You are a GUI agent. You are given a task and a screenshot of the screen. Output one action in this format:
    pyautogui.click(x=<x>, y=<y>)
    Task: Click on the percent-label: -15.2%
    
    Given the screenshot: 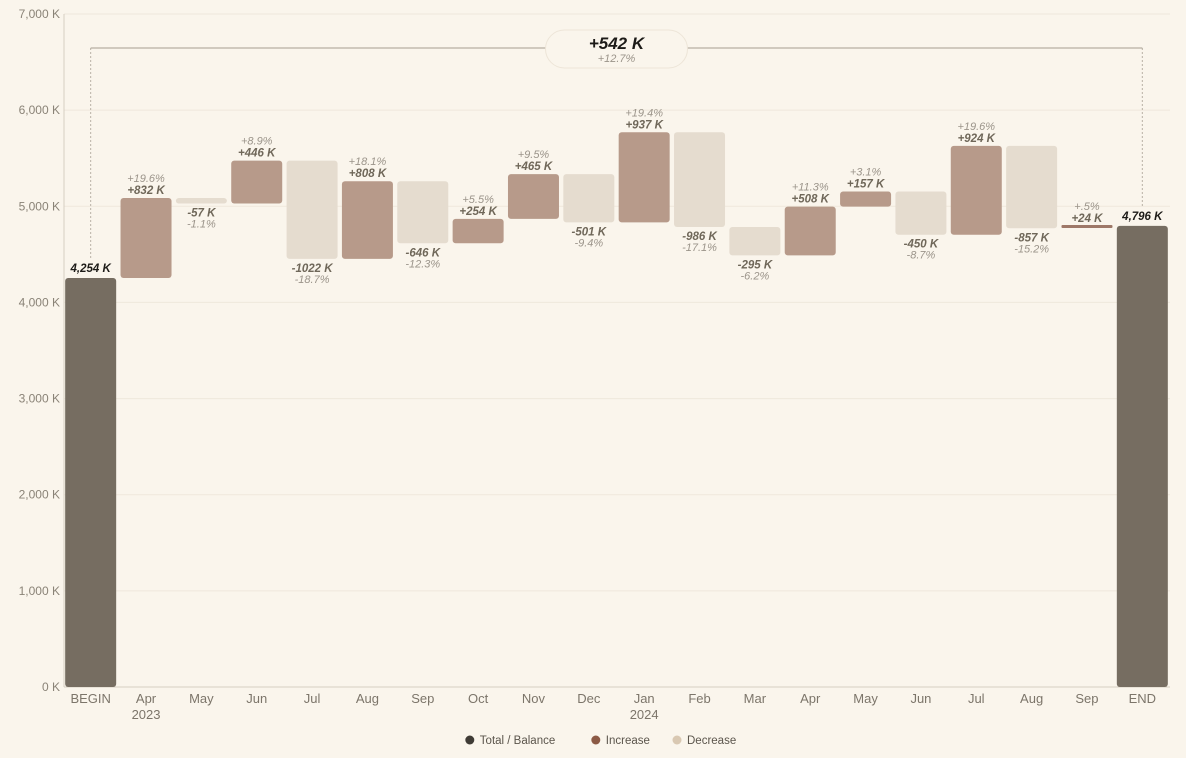 What is the action you would take?
    pyautogui.click(x=1031, y=249)
    